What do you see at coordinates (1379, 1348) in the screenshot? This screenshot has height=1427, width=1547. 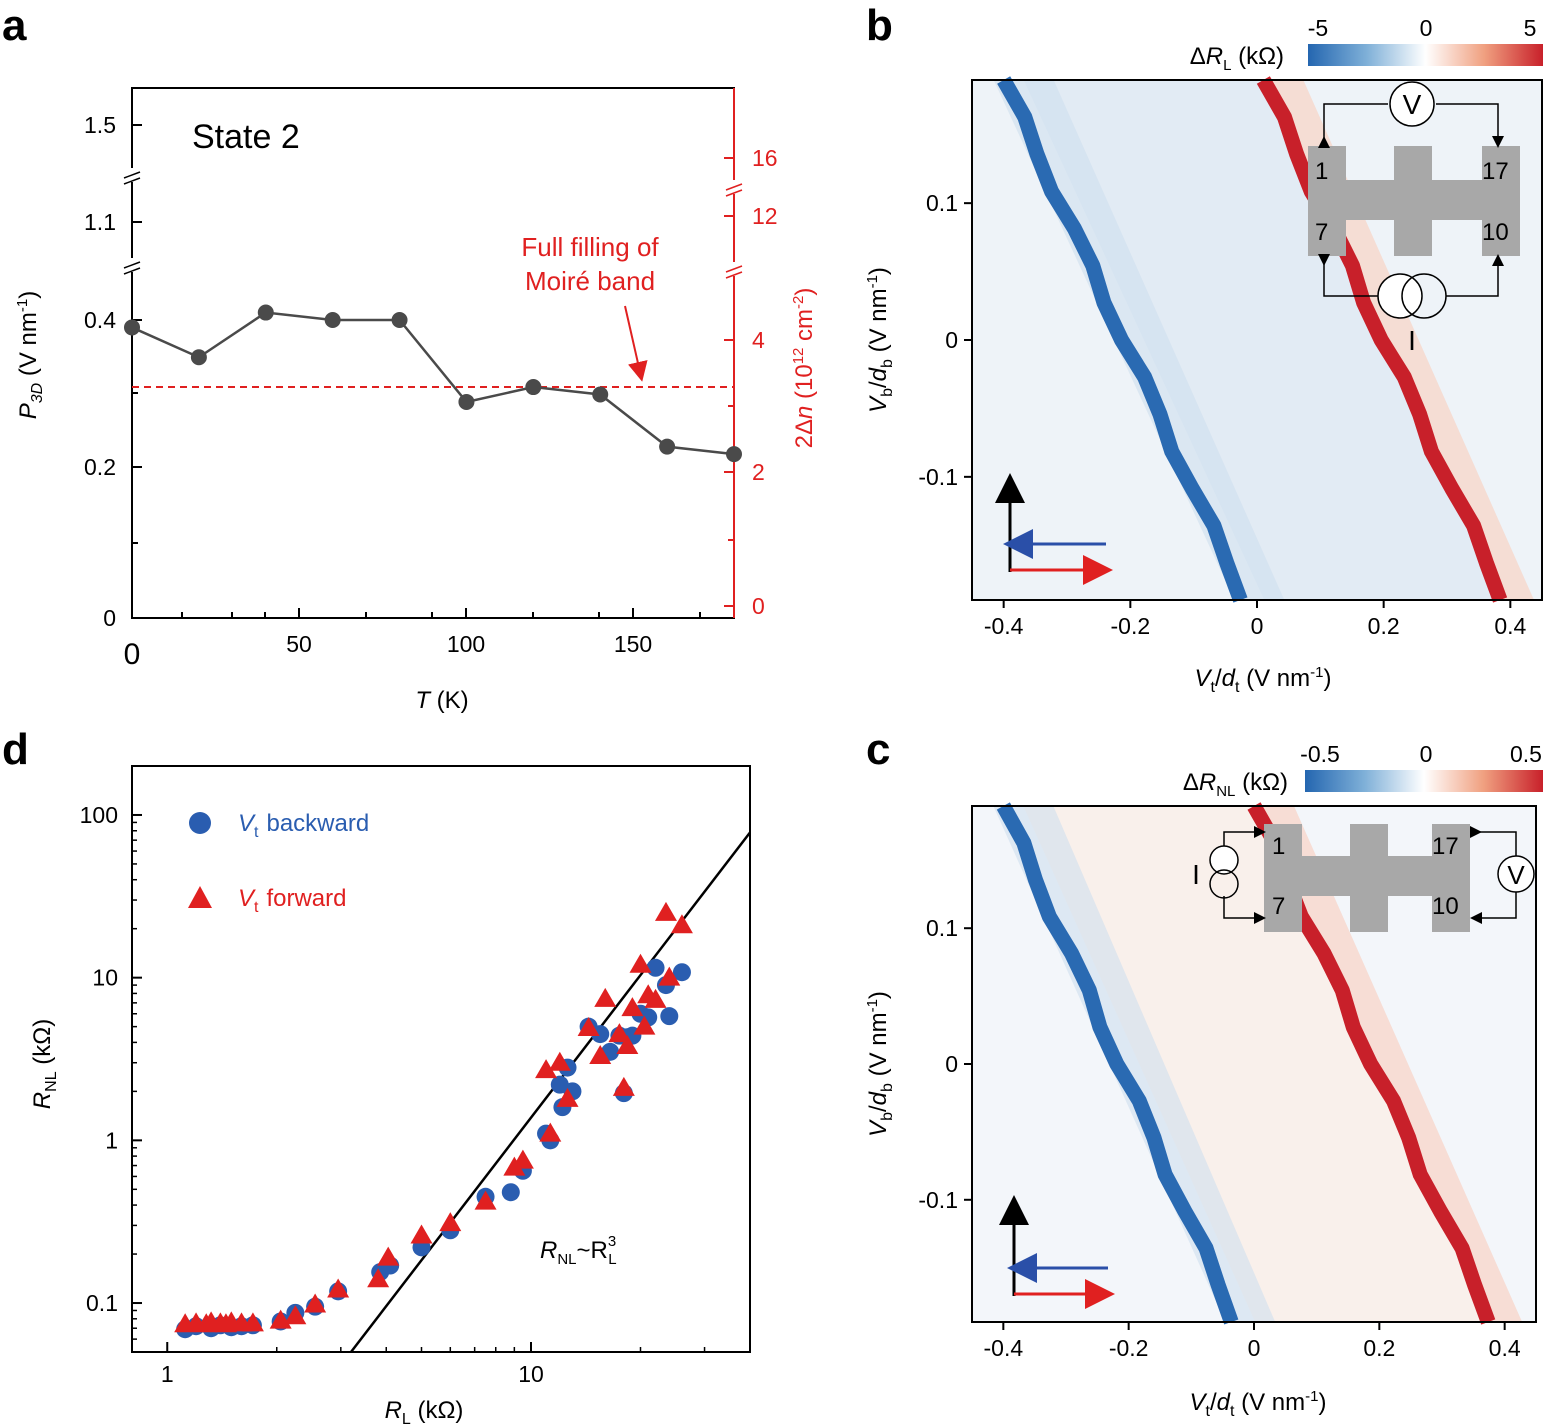 I see `panel-c-xtick-3: 0.2` at bounding box center [1379, 1348].